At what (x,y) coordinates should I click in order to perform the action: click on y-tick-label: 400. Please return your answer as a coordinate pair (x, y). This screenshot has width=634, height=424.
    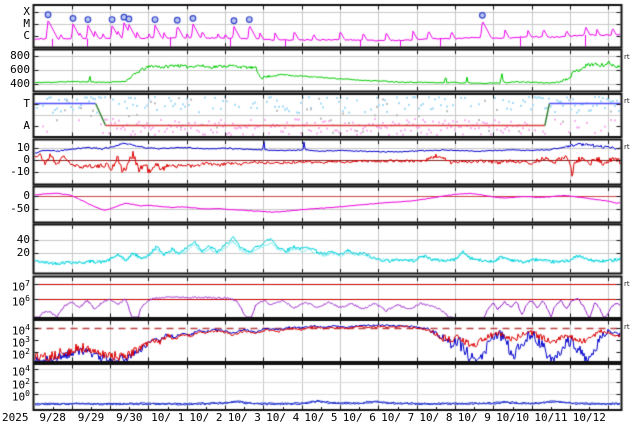
    Looking at the image, I should click on (20, 83).